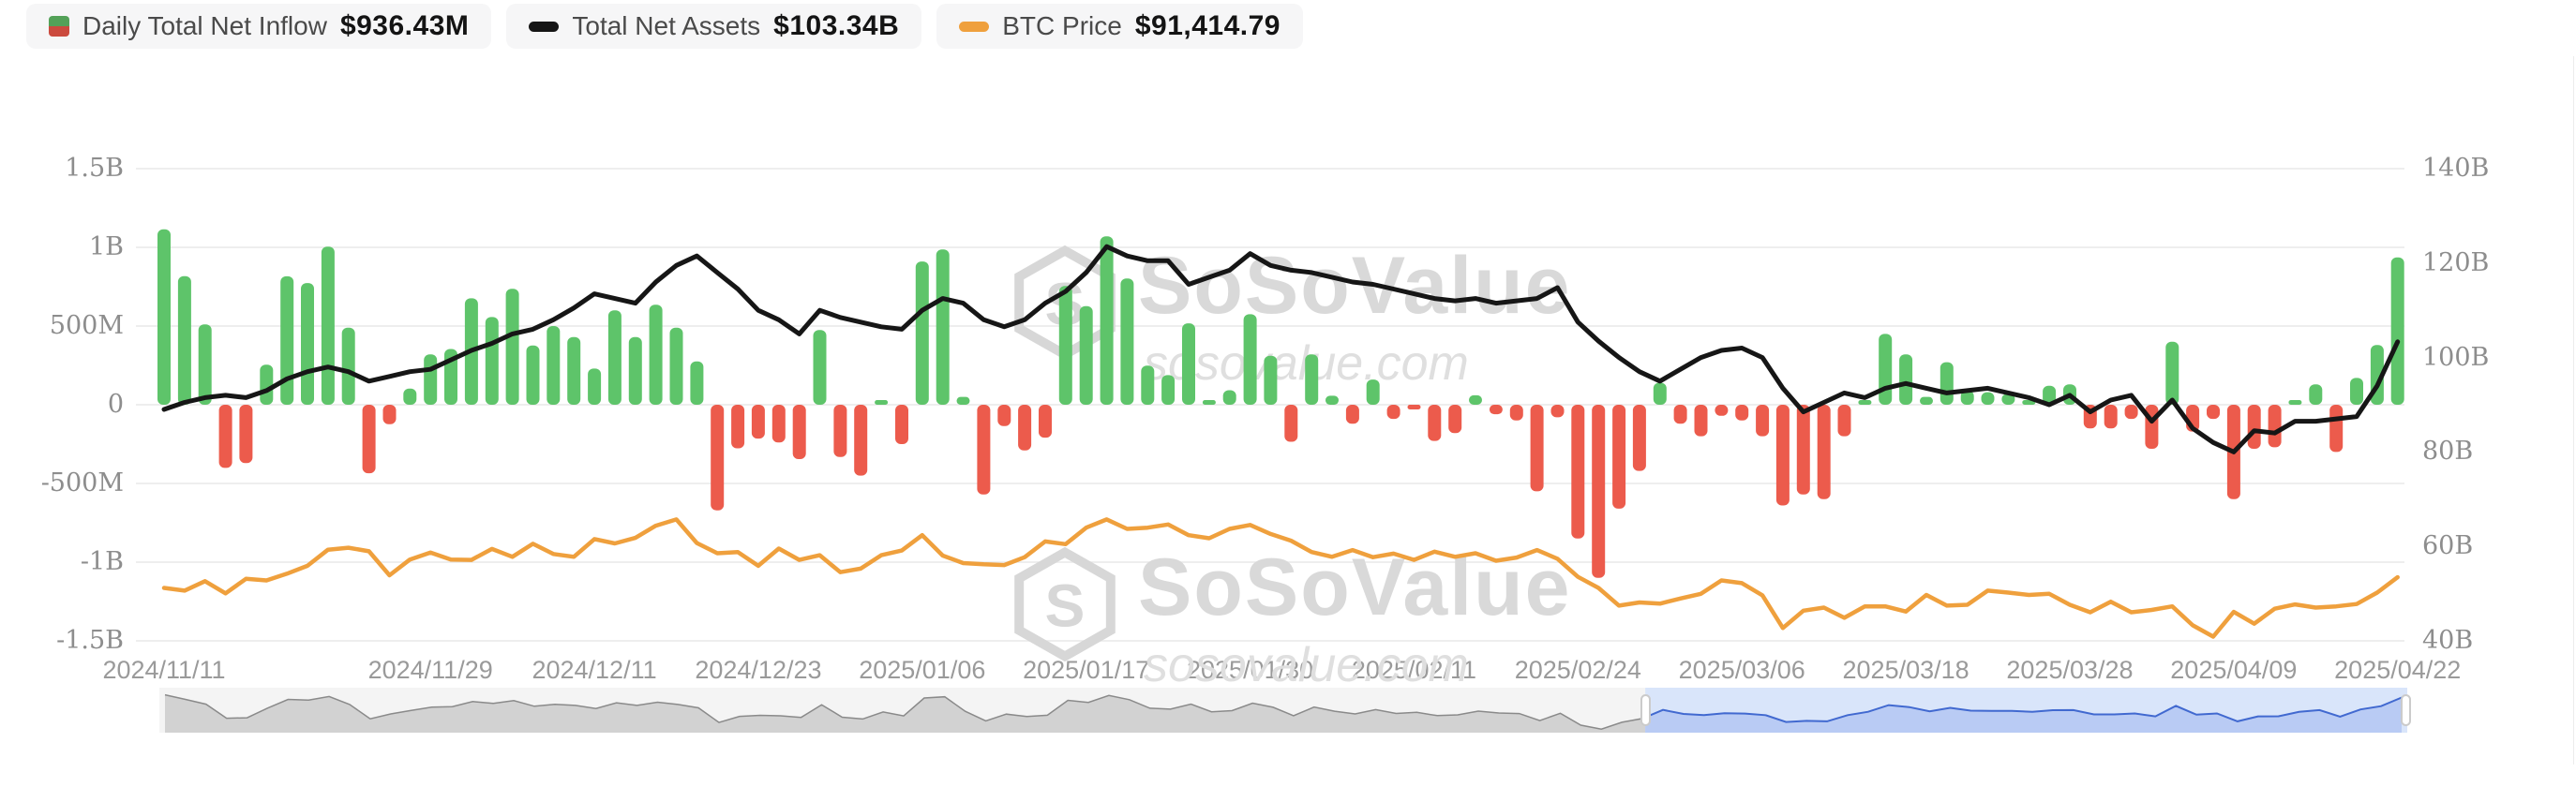  I want to click on y-axis-label: 140B, so click(2456, 168).